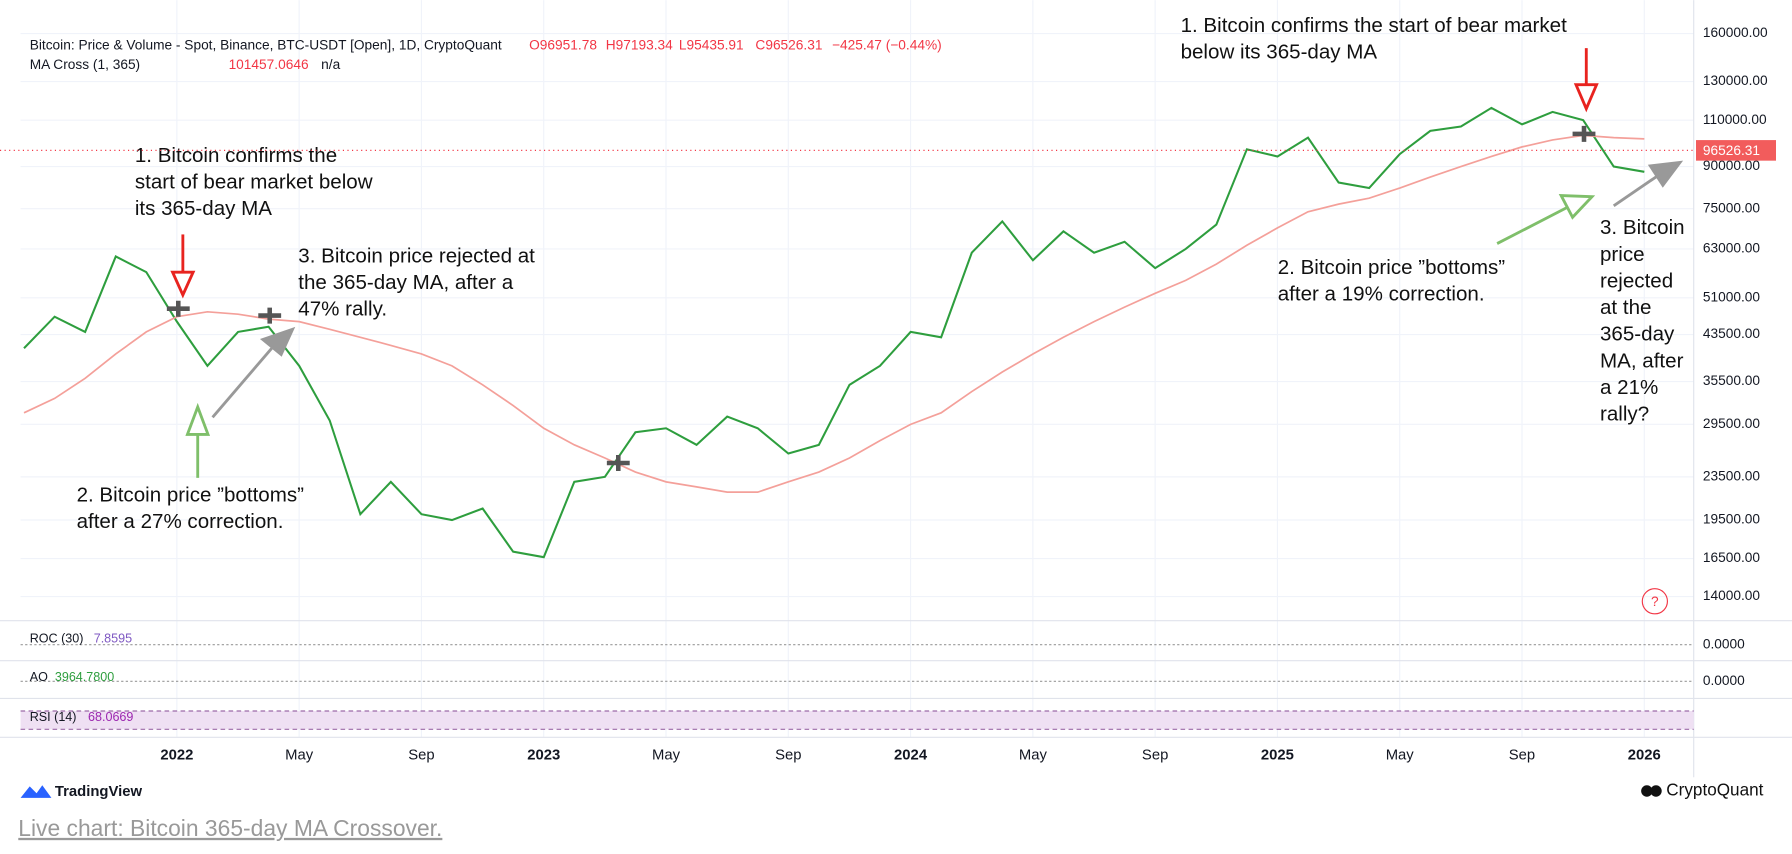 The height and width of the screenshot is (854, 1792). Describe the element at coordinates (1724, 643) in the screenshot. I see `roc-axis-label: 0.0000` at that location.